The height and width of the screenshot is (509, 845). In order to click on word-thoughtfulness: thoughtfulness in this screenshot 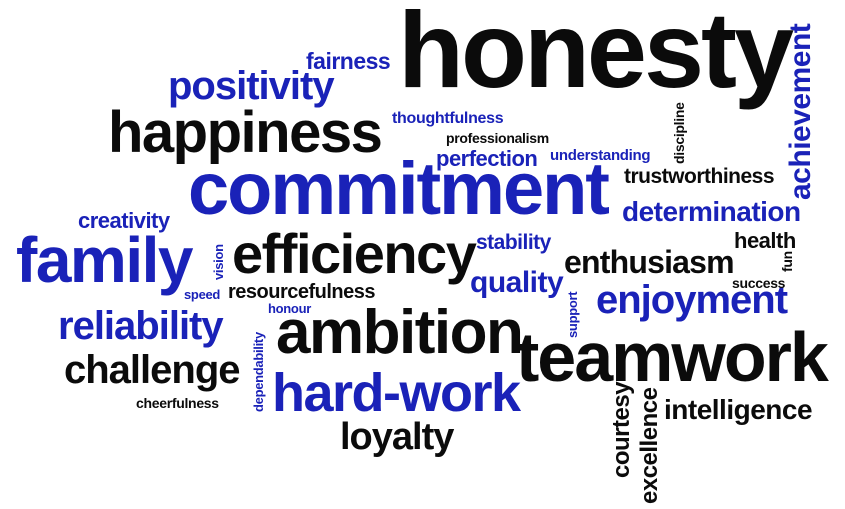, I will do `click(448, 118)`.